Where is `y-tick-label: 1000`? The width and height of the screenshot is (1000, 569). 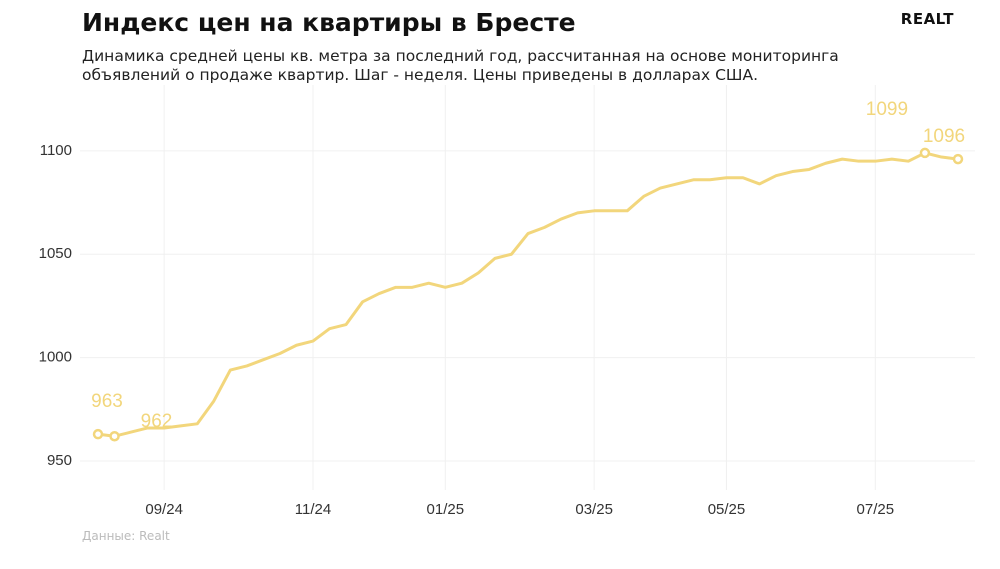 y-tick-label: 1000 is located at coordinates (55, 357).